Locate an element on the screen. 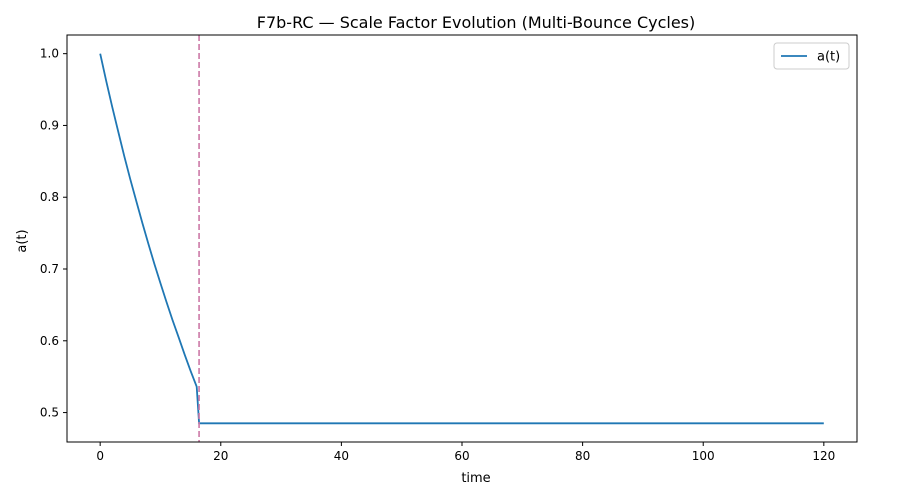 Image resolution: width=900 pixels, height=504 pixels. x-tick-label: 40 is located at coordinates (341, 456).